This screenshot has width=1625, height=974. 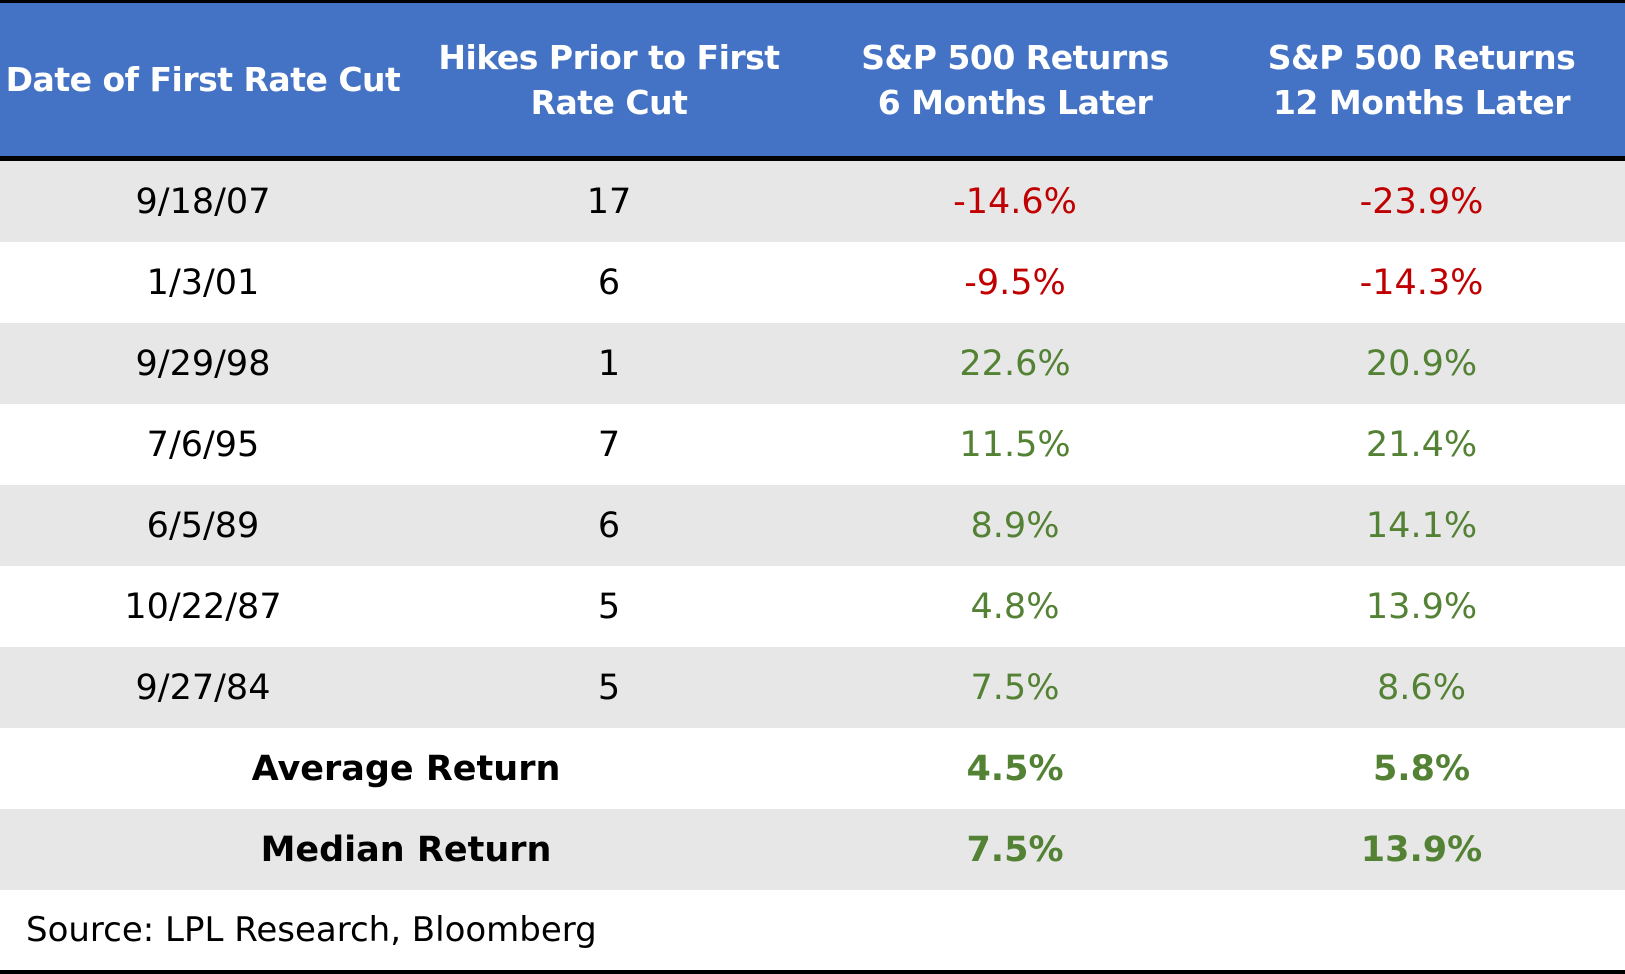 I want to click on table-row: 9/29/98 1 22.6% 20.9%, so click(x=812, y=363).